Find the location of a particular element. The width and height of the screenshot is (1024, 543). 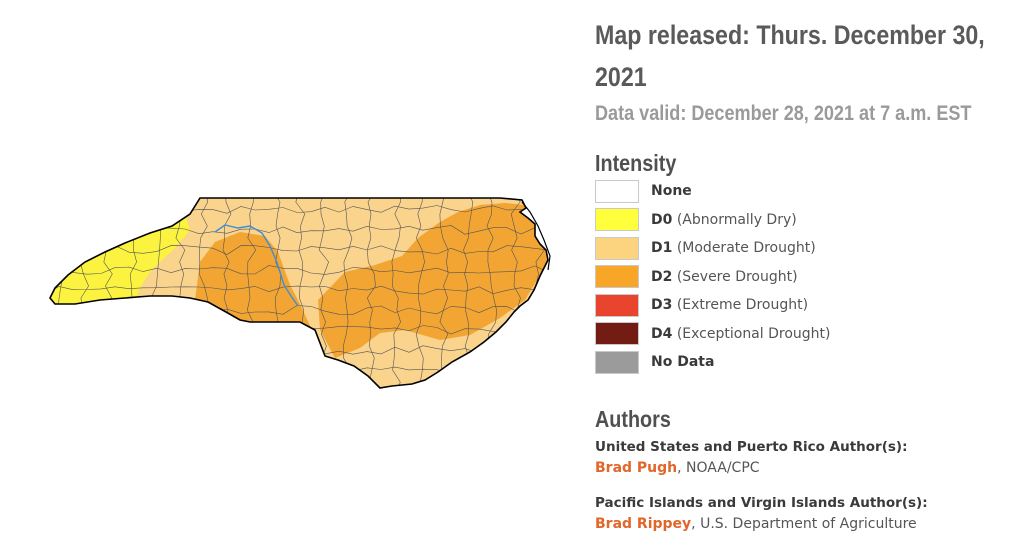

legend-swatch-no-data is located at coordinates (617, 362).